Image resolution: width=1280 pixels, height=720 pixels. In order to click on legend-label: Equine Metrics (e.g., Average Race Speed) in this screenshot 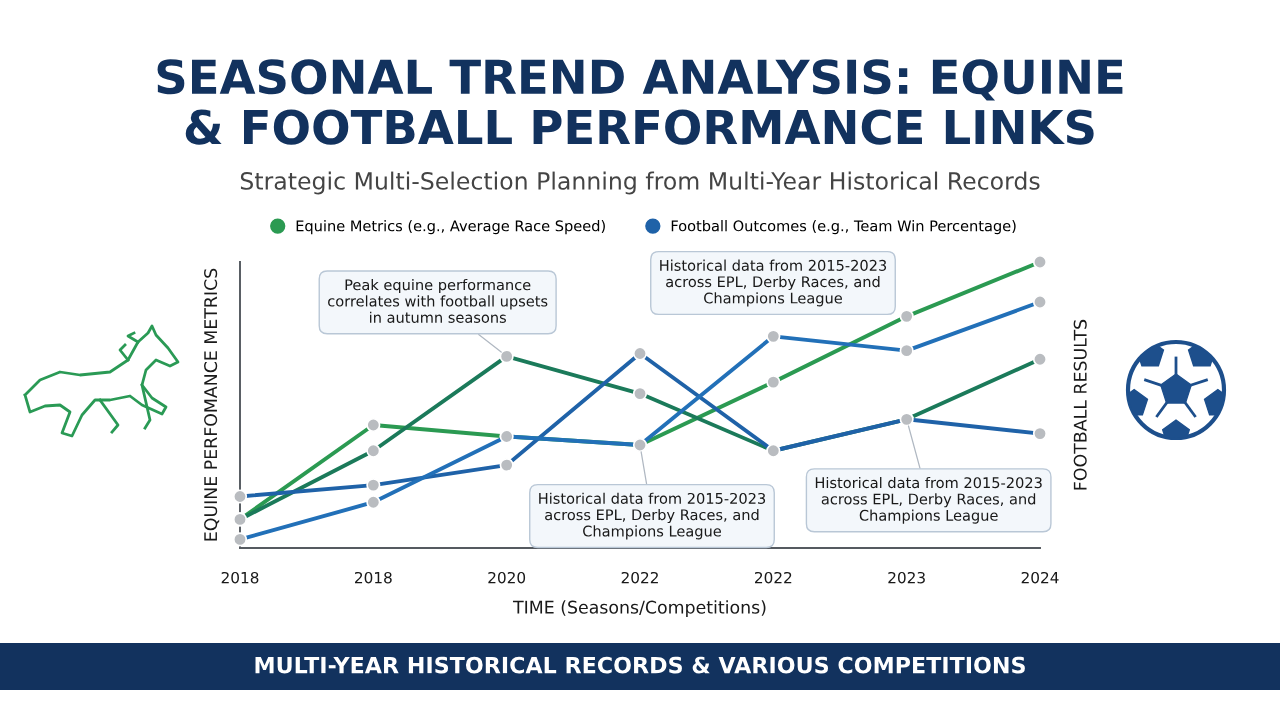, I will do `click(450, 227)`.